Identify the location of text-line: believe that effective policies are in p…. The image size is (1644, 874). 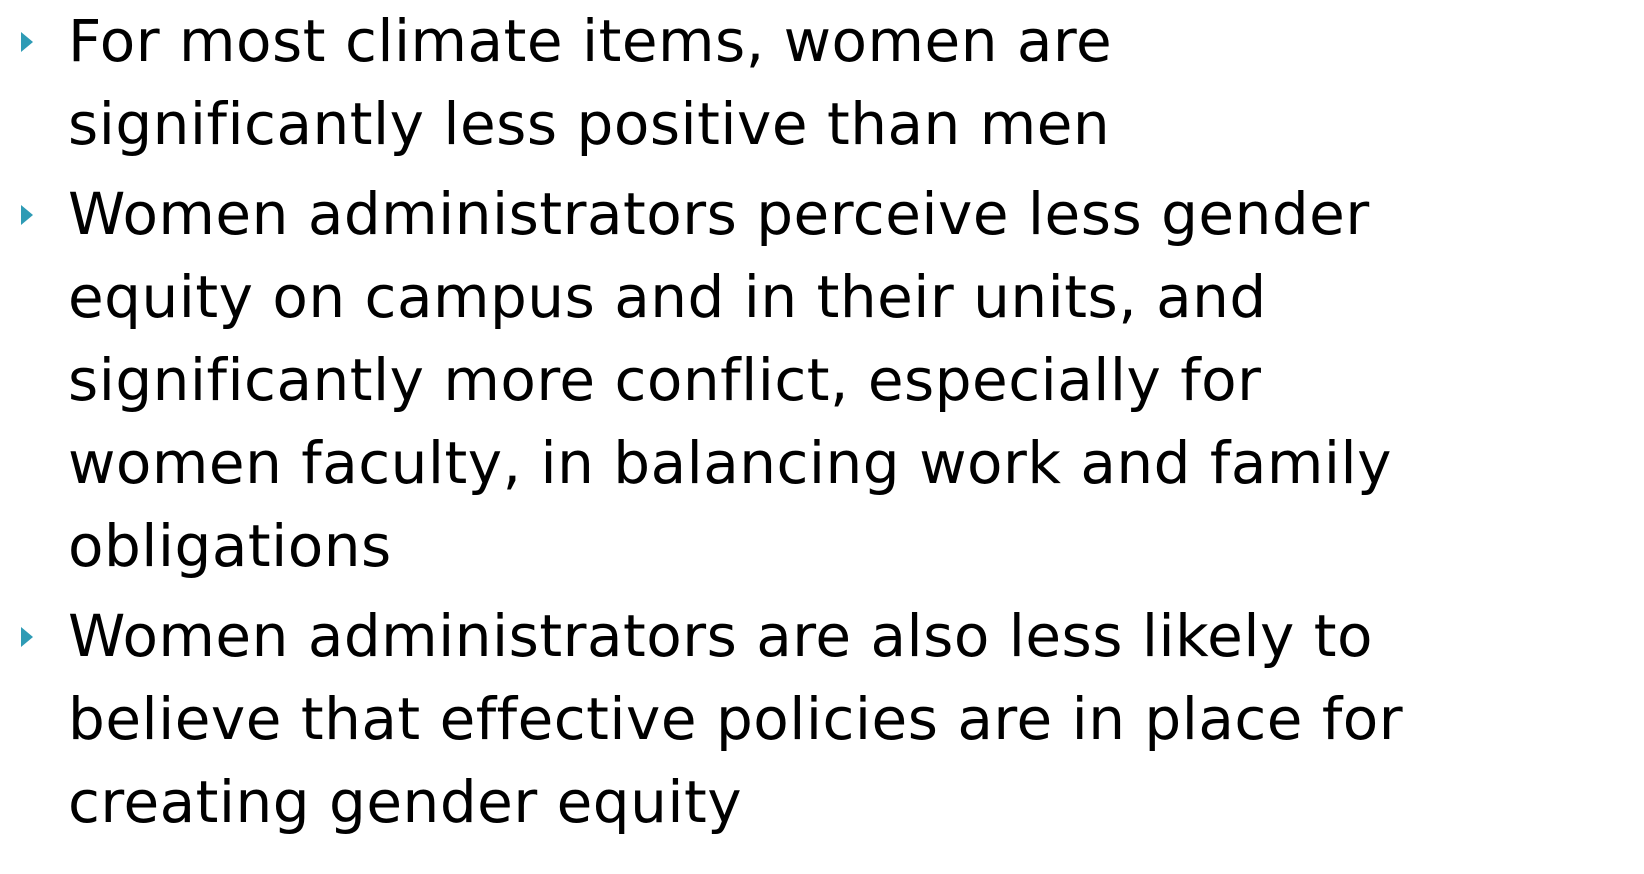
(736, 719).